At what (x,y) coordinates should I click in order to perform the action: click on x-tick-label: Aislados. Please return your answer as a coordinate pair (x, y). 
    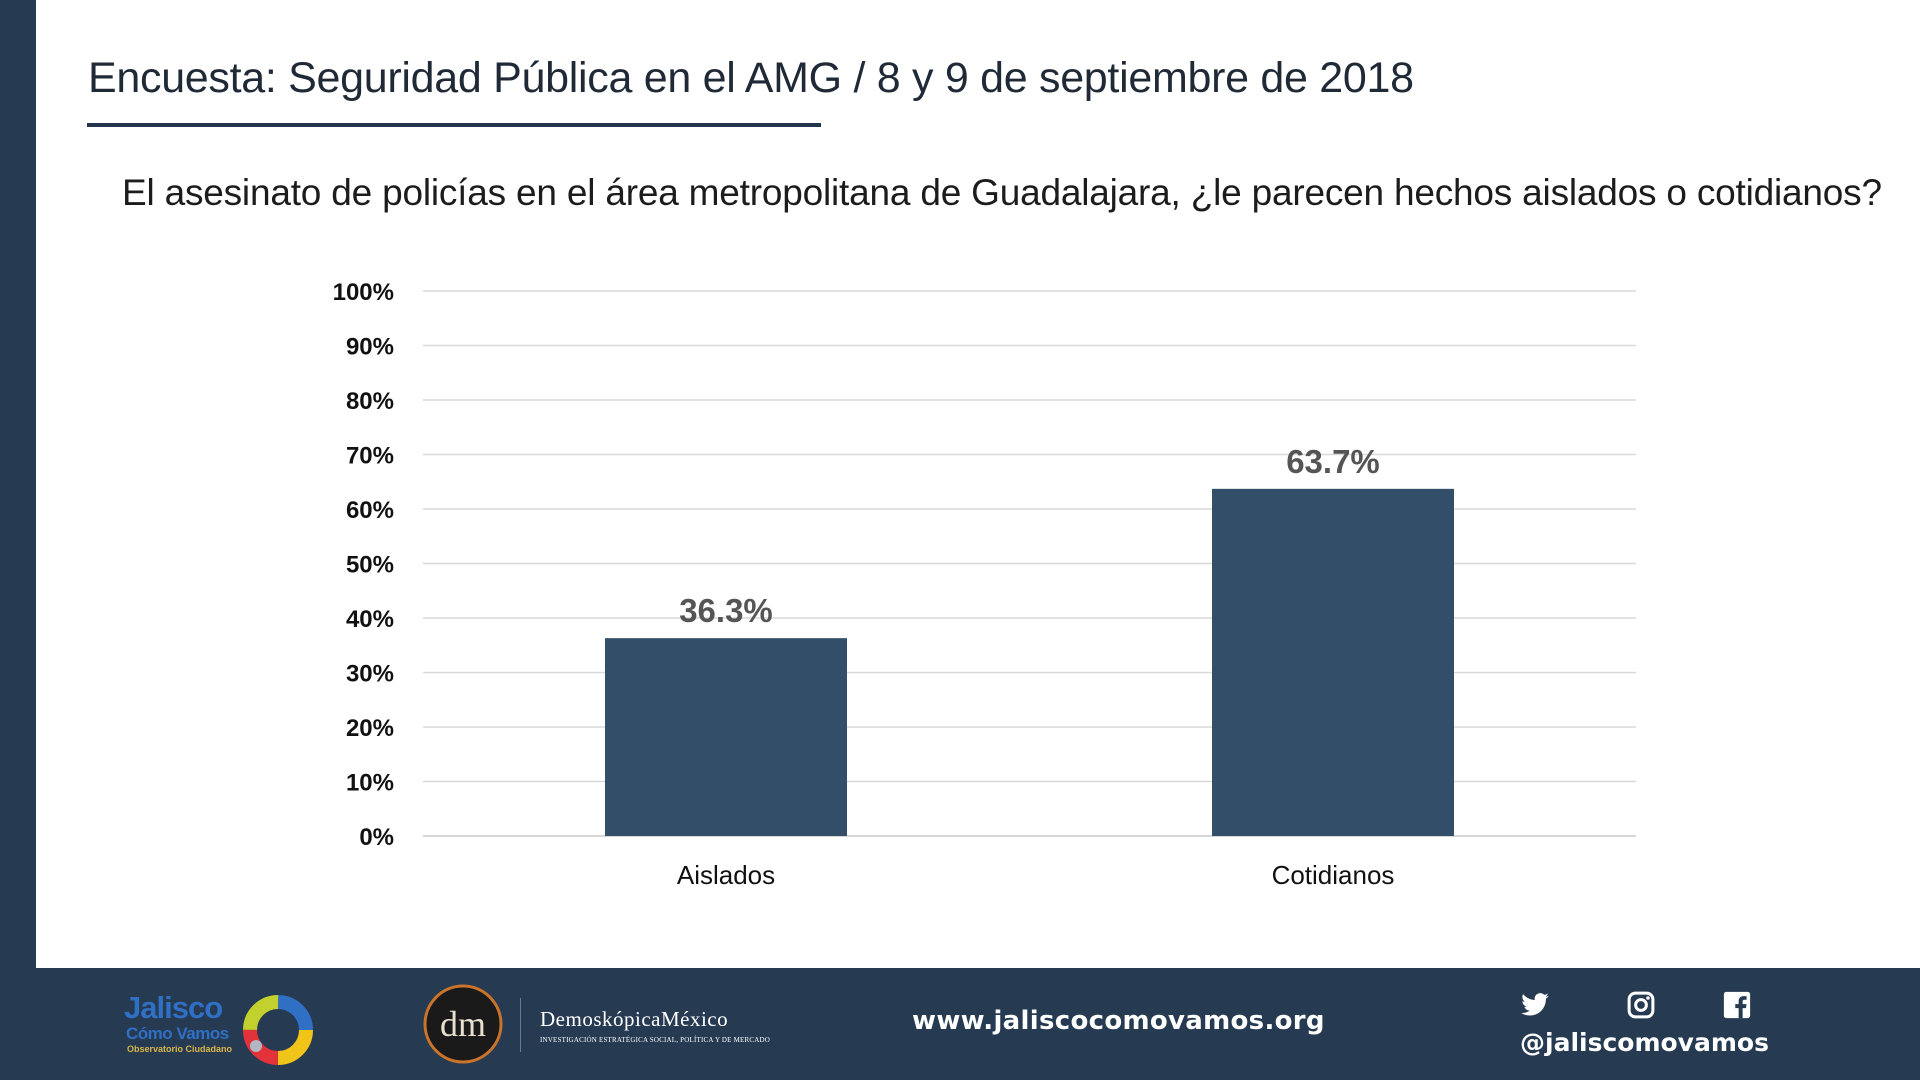
    Looking at the image, I should click on (726, 875).